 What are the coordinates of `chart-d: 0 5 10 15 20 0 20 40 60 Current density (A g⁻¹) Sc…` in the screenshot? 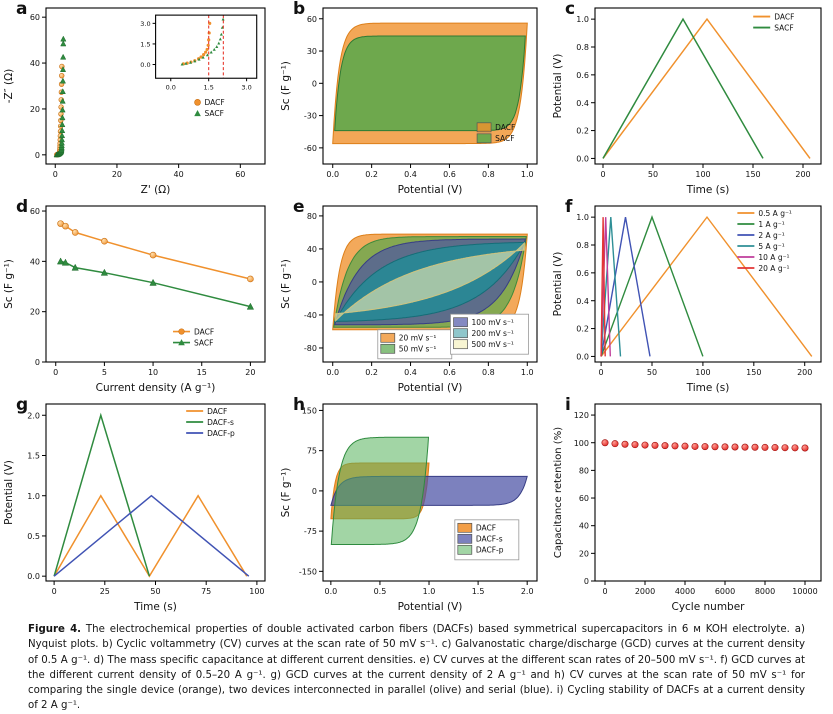 It's located at (134, 299).